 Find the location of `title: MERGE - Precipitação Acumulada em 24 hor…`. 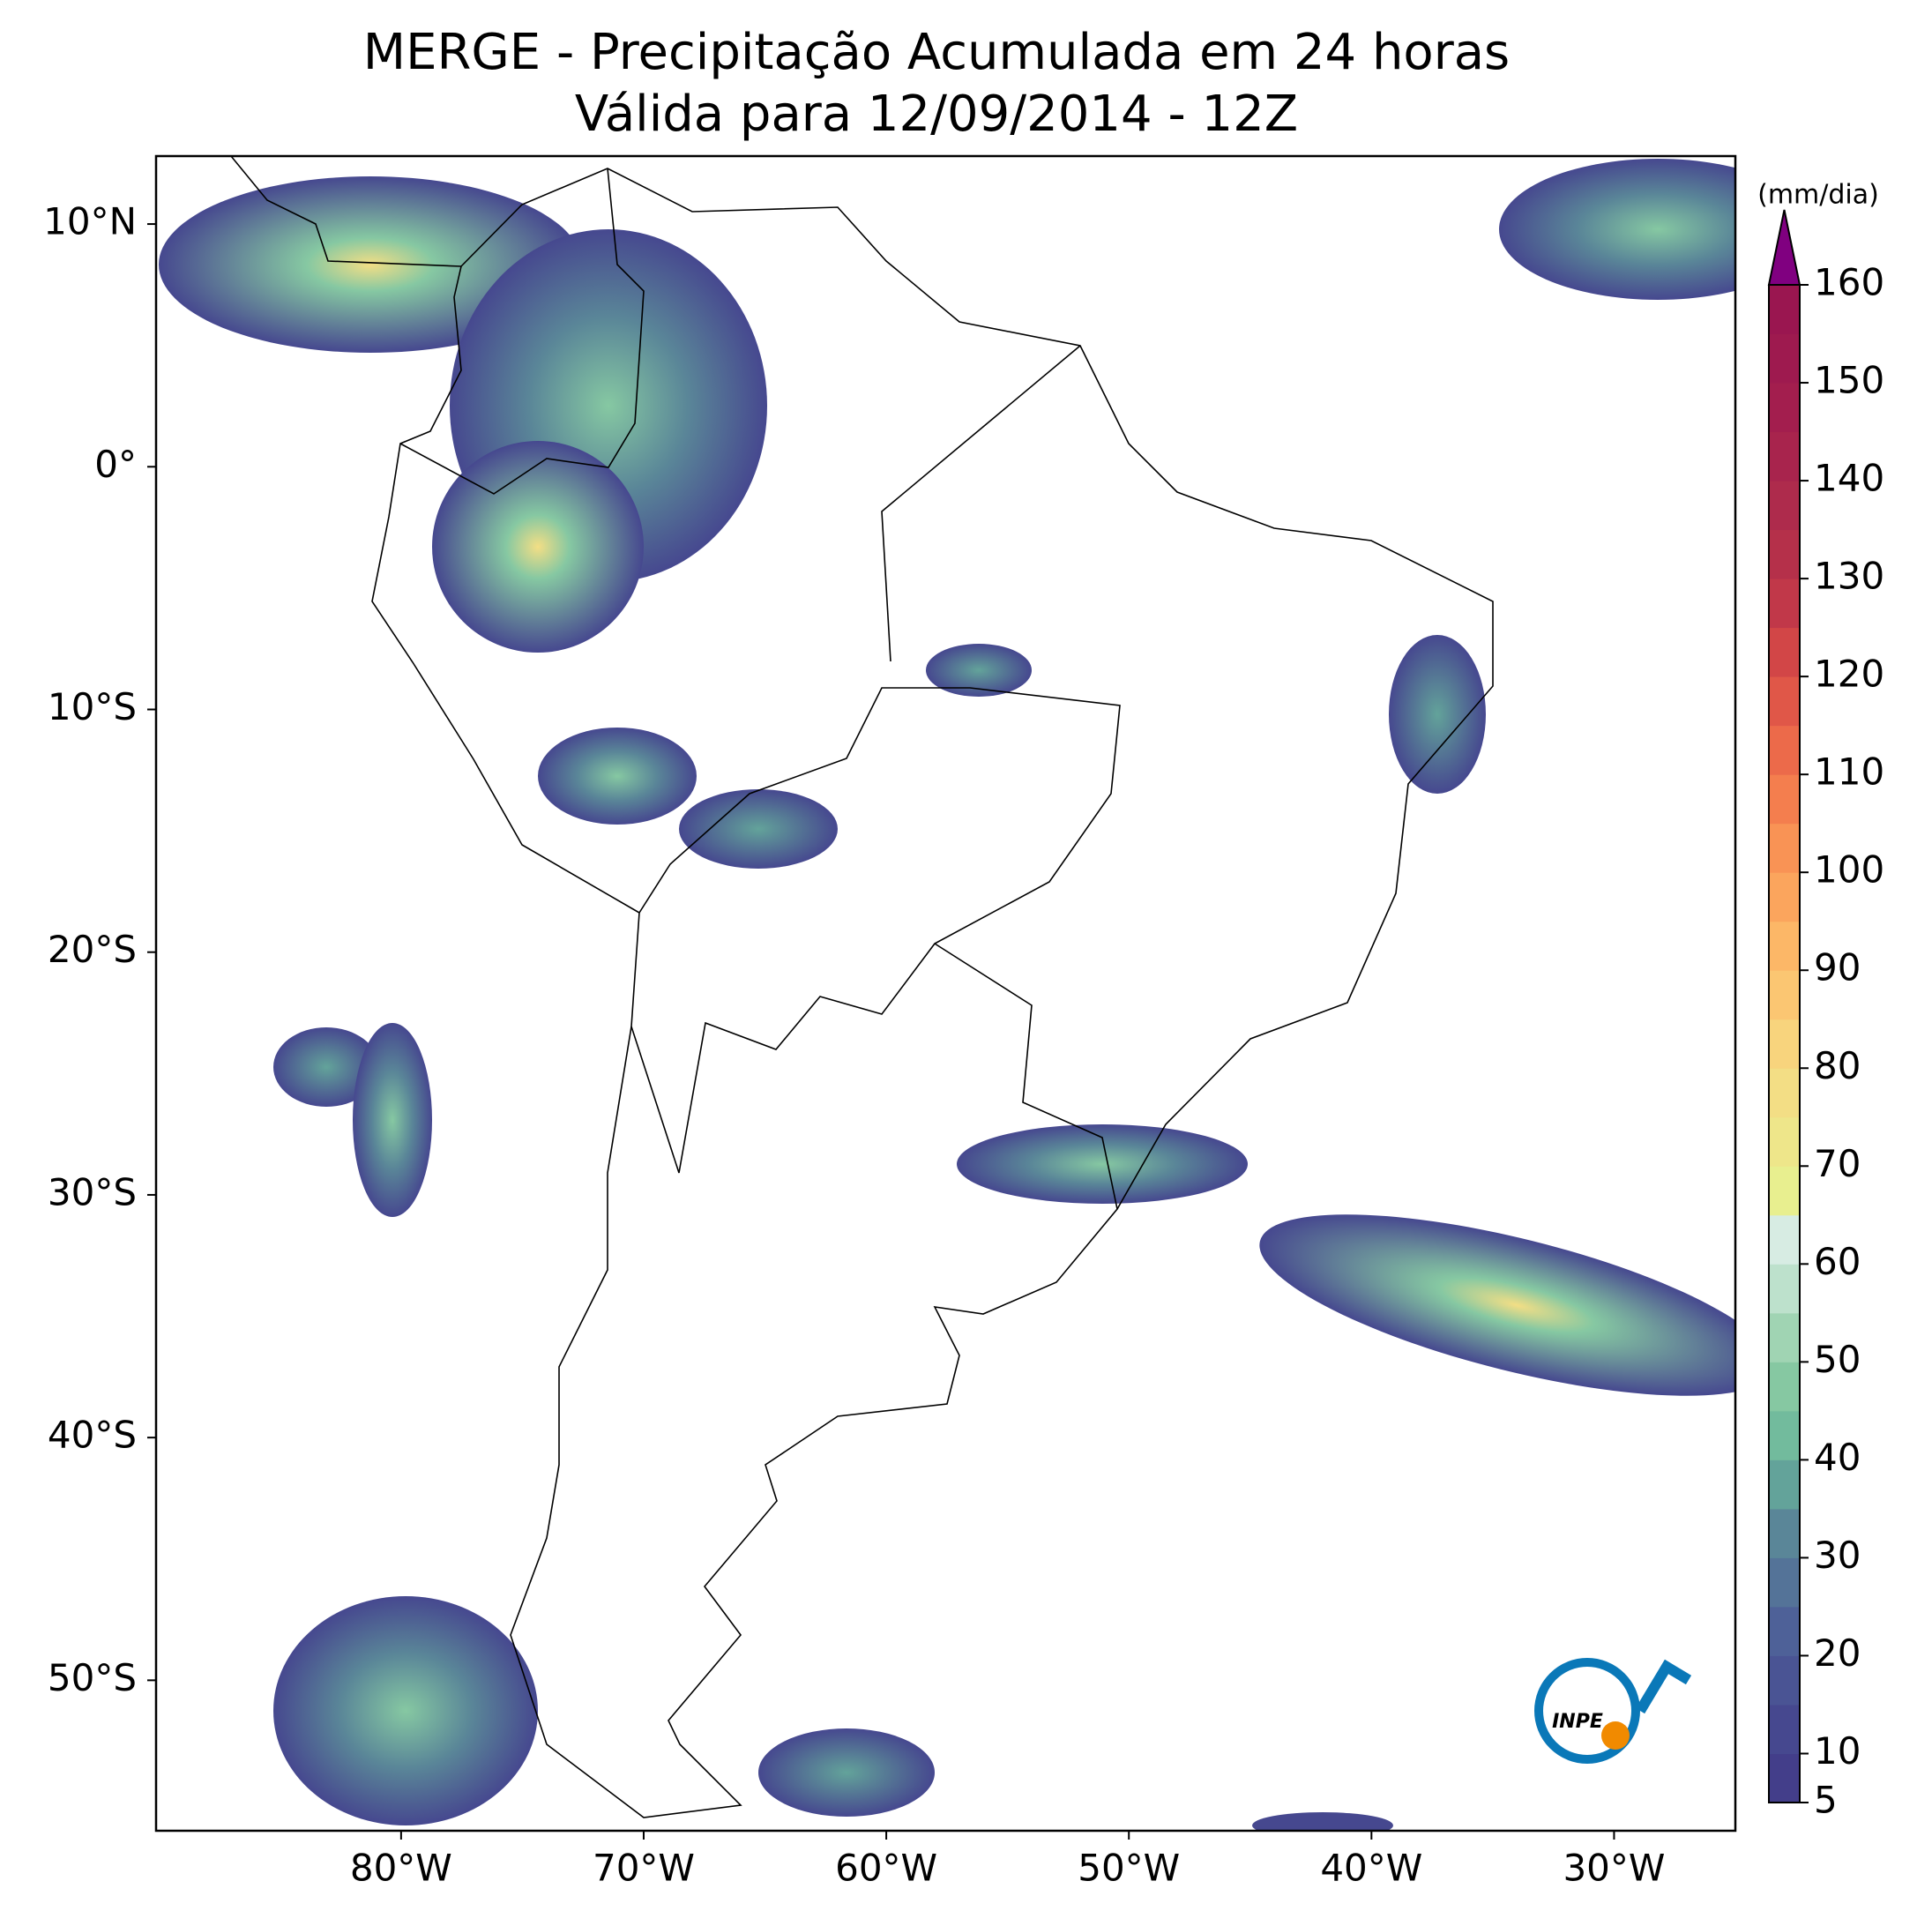

title: MERGE - Precipitação Acumulada em 24 hor… is located at coordinates (936, 53).